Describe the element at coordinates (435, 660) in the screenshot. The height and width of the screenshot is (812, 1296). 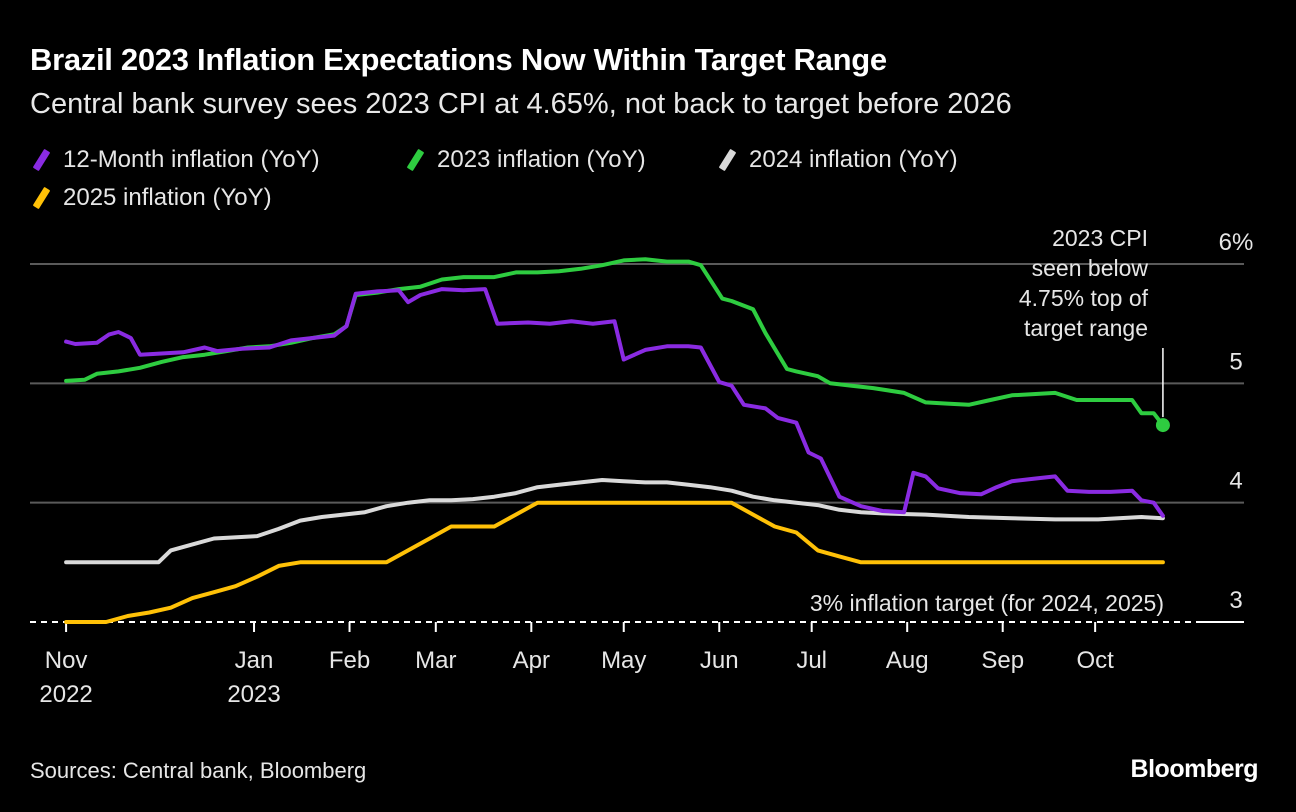
I see `x-tick-label-mar: Mar` at that location.